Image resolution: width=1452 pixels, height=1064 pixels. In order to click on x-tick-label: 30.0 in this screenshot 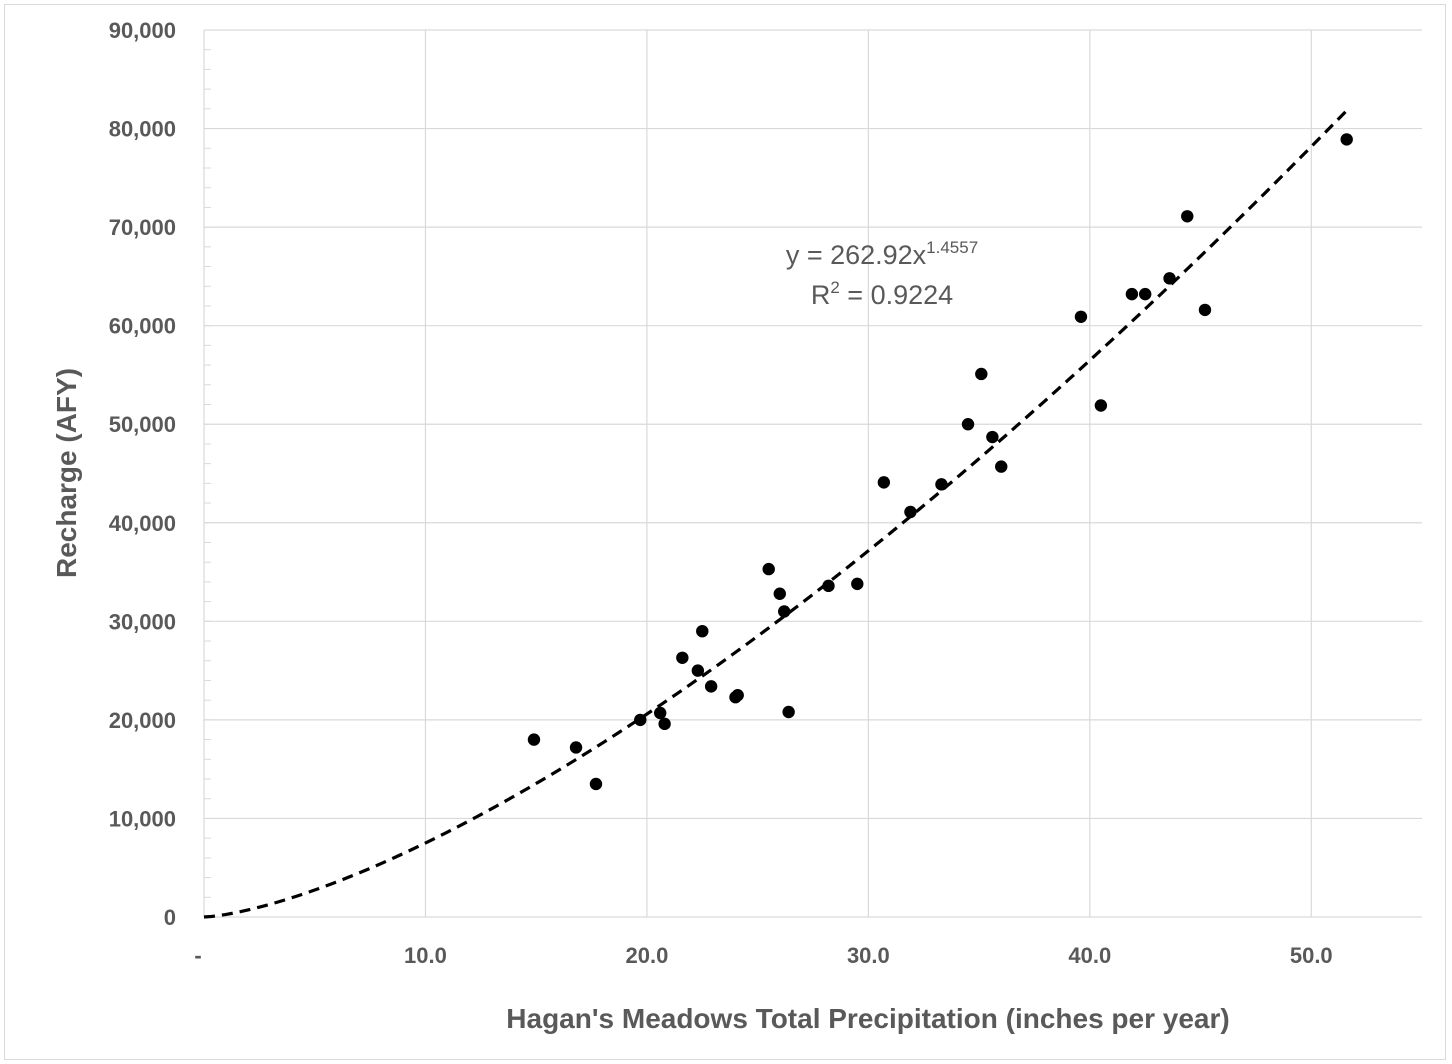, I will do `click(868, 955)`.